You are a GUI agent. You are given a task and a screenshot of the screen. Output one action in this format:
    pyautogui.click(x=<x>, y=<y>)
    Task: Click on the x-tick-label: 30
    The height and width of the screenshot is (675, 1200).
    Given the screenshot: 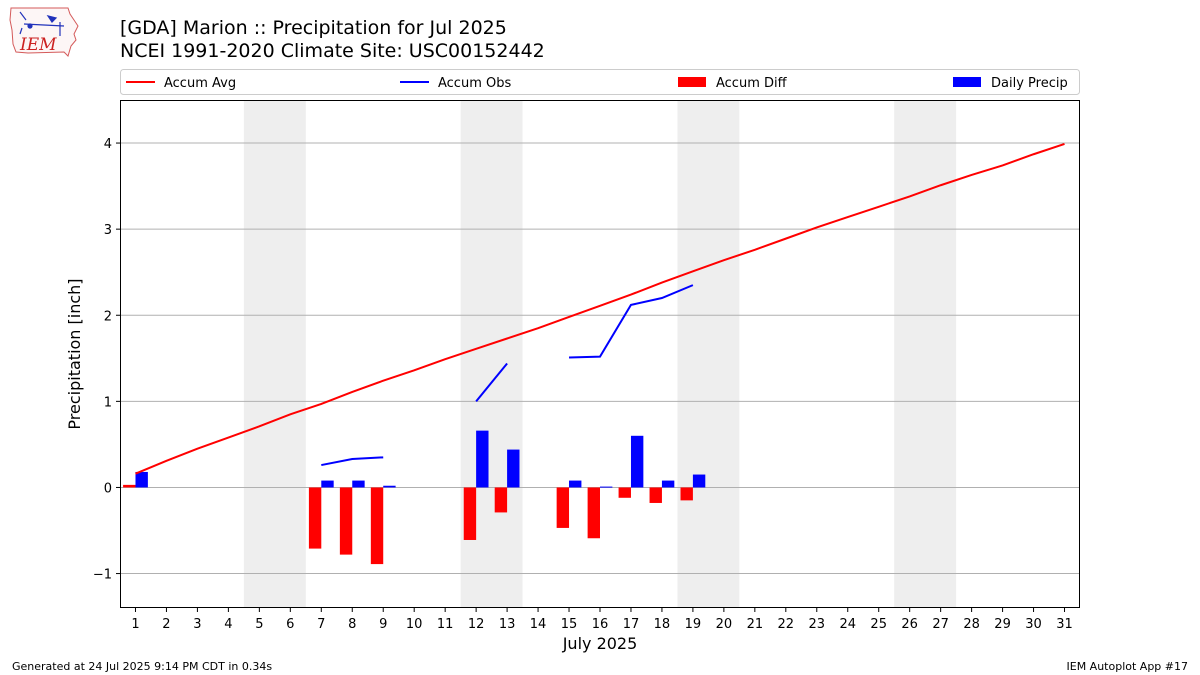 What is the action you would take?
    pyautogui.click(x=1033, y=624)
    